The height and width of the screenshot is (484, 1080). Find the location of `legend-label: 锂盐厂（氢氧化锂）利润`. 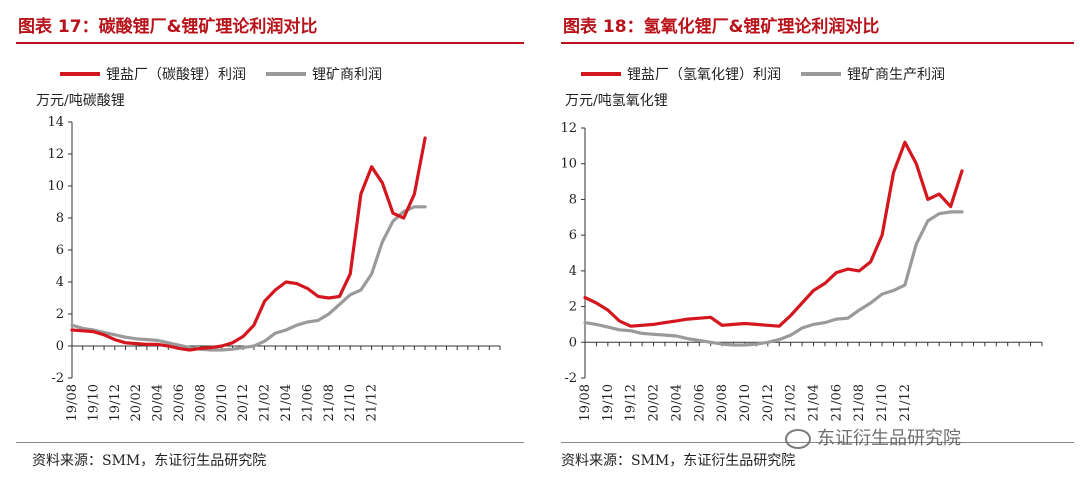

legend-label: 锂盐厂（氢氧化锂）利润 is located at coordinates (704, 75).